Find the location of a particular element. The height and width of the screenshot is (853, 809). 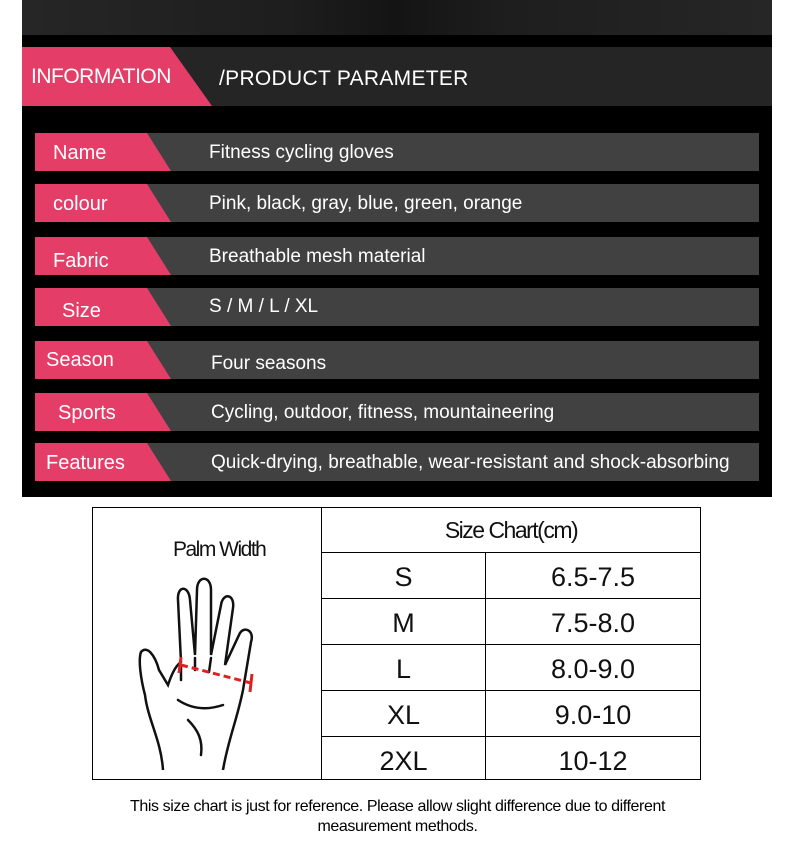

section-header: INFORMATION /PRODUCT PARAMETER is located at coordinates (397, 76).